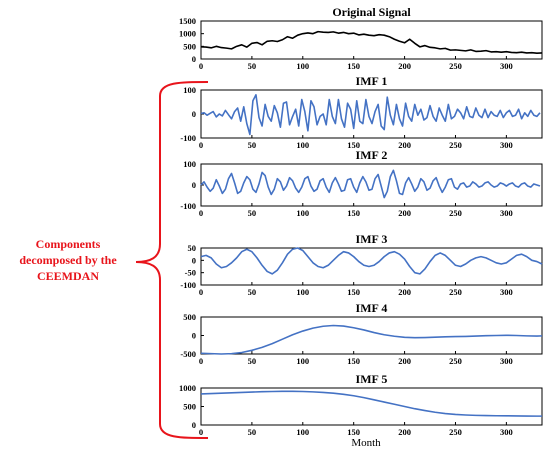 This screenshot has width=550, height=452. What do you see at coordinates (68, 276) in the screenshot?
I see `annotation-line-3: CEEMDAN` at bounding box center [68, 276].